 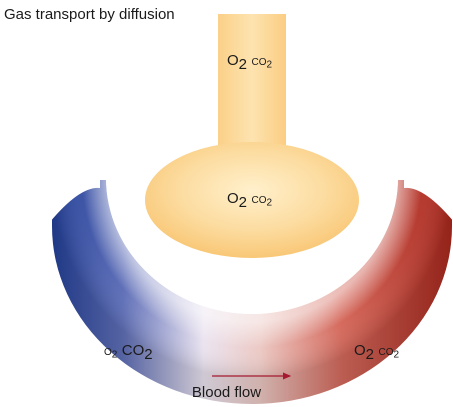 I want to click on alveolus-gas-label: O2 CO2, so click(x=250, y=200).